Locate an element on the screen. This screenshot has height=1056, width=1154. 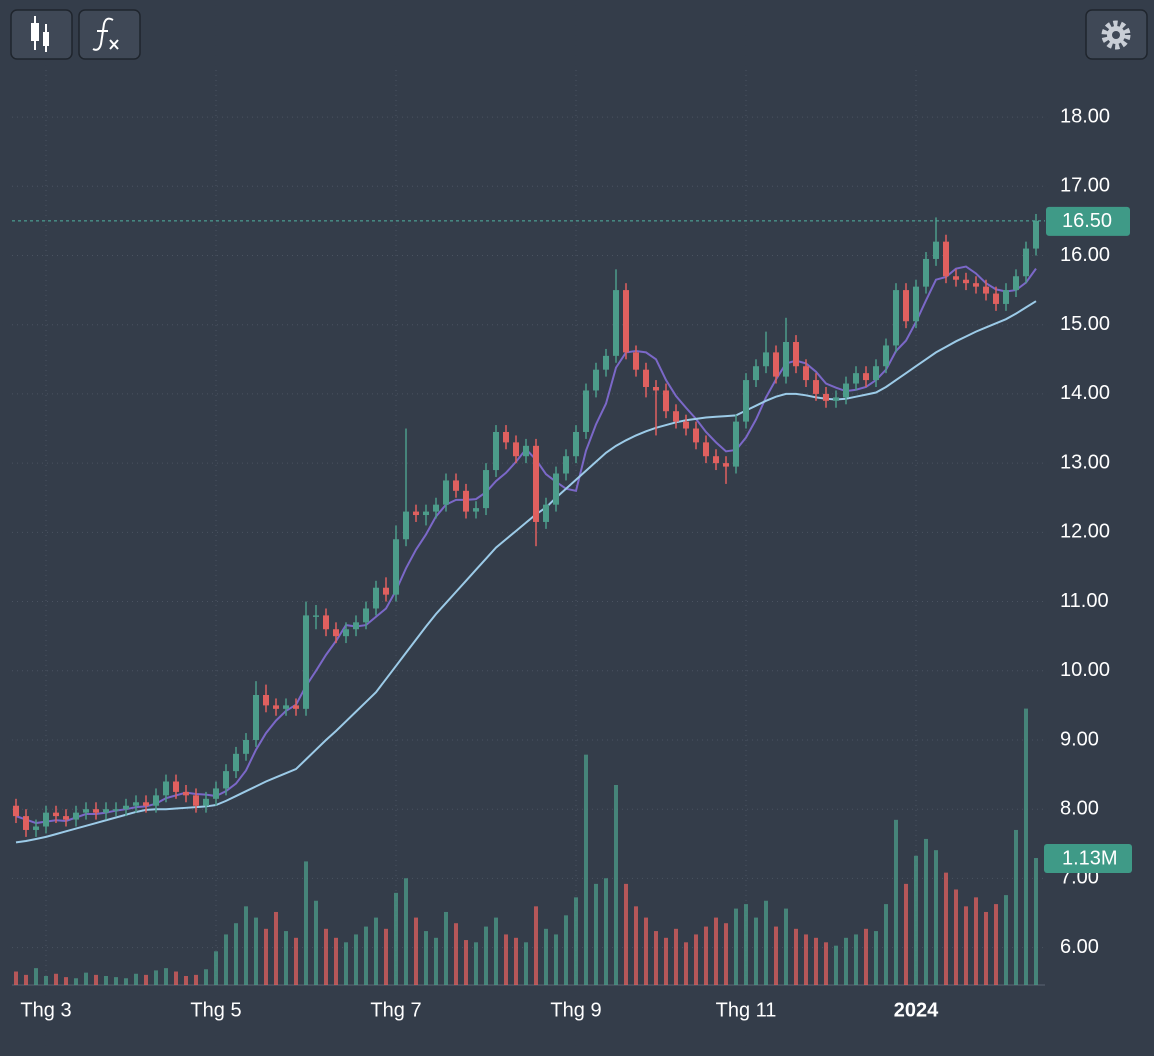
x-tick-label: Thg 11 is located at coordinates (746, 1010).